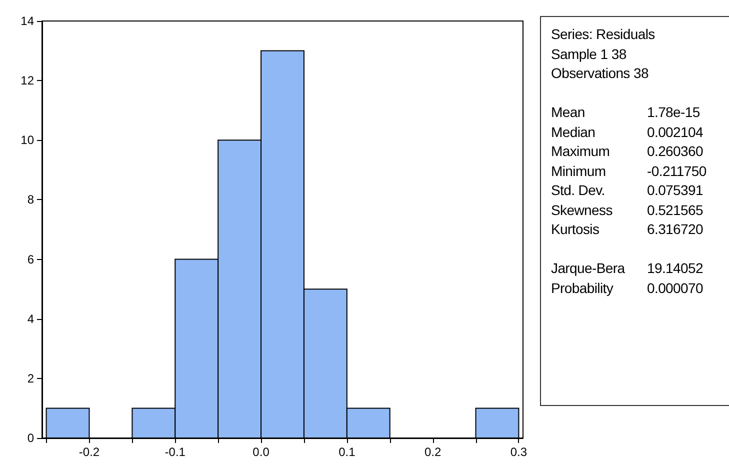  I want to click on text: Sample 1 38, so click(589, 54).